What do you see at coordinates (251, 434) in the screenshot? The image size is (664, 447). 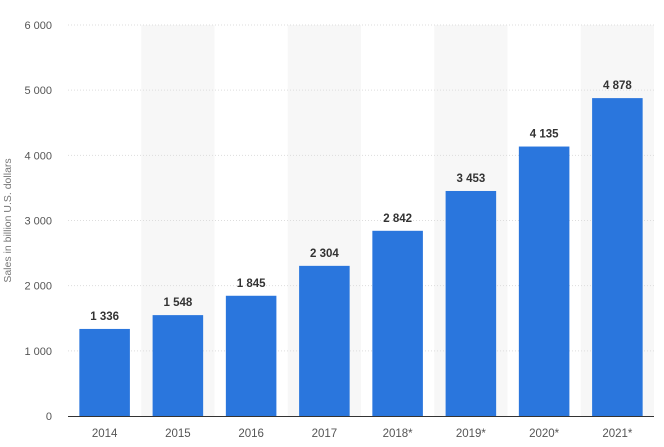 I see `x-tick-label: 2016` at bounding box center [251, 434].